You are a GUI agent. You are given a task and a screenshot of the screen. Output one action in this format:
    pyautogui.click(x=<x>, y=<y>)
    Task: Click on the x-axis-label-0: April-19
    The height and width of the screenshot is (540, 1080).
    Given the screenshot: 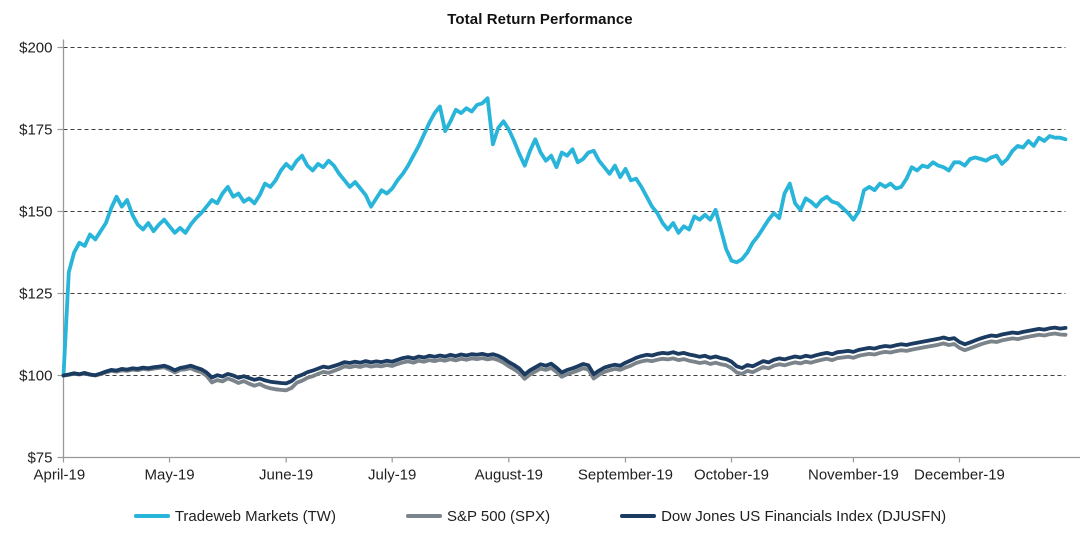 What is the action you would take?
    pyautogui.click(x=60, y=475)
    